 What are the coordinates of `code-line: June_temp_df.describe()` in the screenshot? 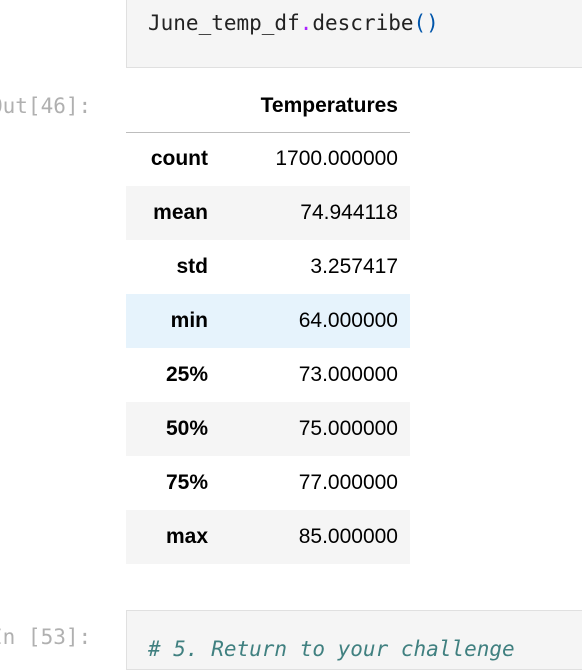 It's located at (293, 23).